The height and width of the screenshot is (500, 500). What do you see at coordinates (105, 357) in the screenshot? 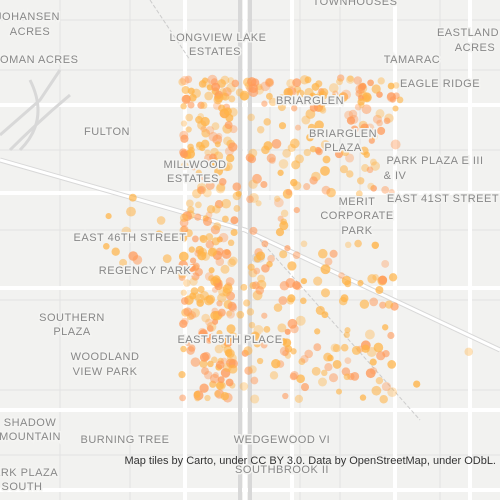
I see `place-label: WOODLAND` at bounding box center [105, 357].